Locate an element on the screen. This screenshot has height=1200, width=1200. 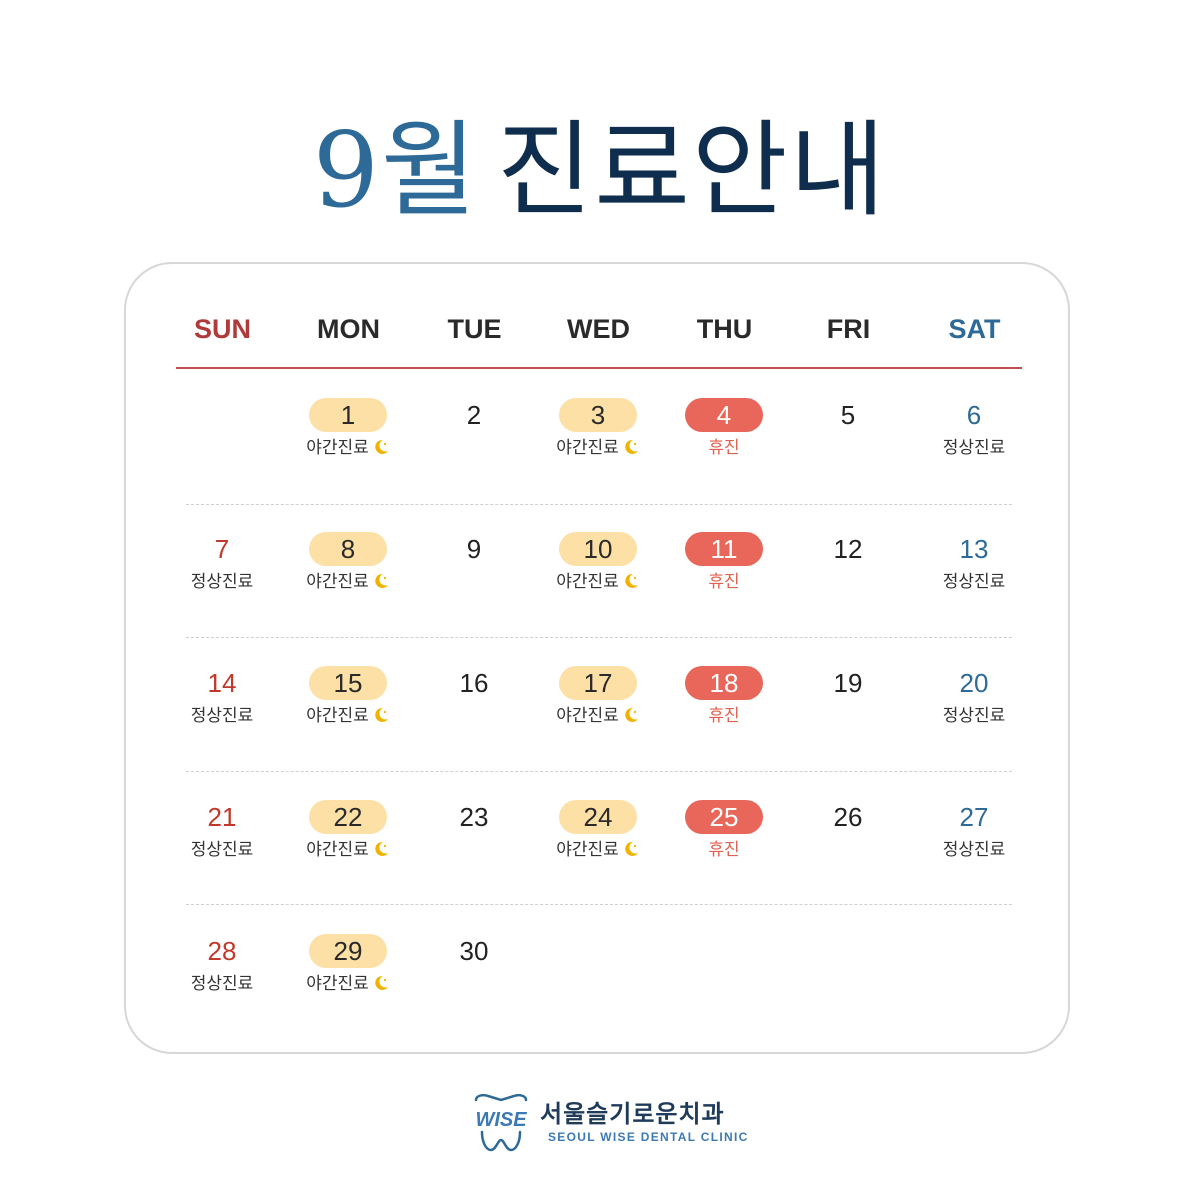
calendar-day-27: 27 정상진료 is located at coordinates (974, 855).